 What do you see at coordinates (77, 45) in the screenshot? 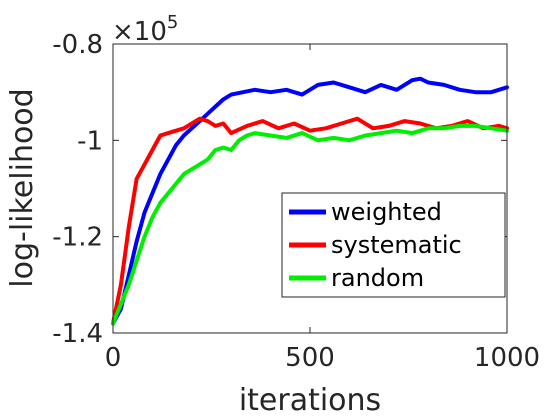
I see `y-tick-label: -0.8` at bounding box center [77, 45].